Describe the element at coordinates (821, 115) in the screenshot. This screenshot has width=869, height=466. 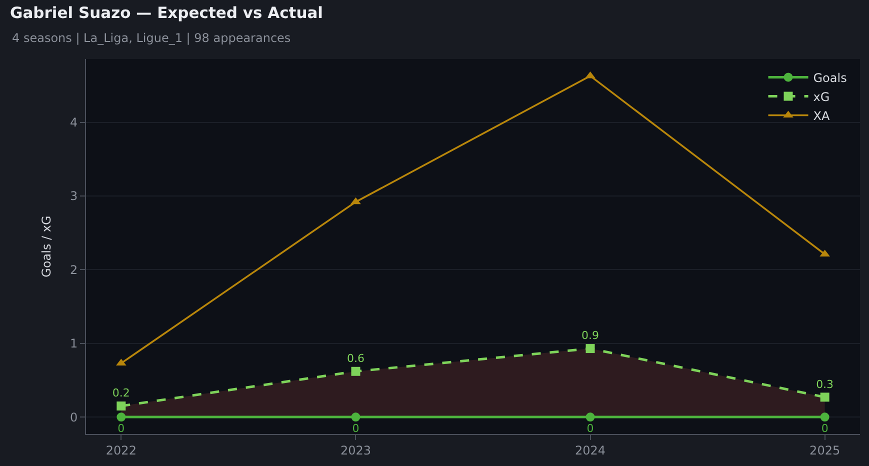
I see `legend-label: XA` at that location.